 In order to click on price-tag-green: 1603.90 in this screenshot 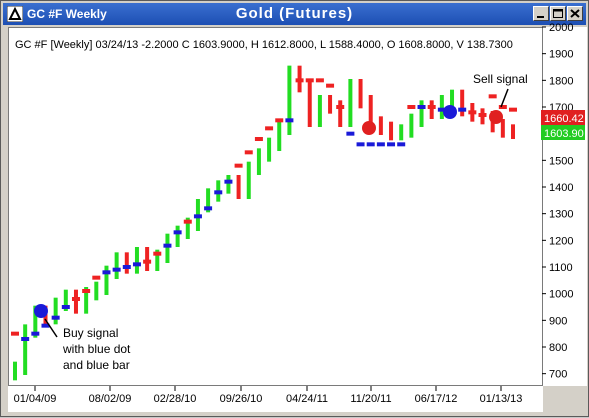, I will do `click(563, 132)`.